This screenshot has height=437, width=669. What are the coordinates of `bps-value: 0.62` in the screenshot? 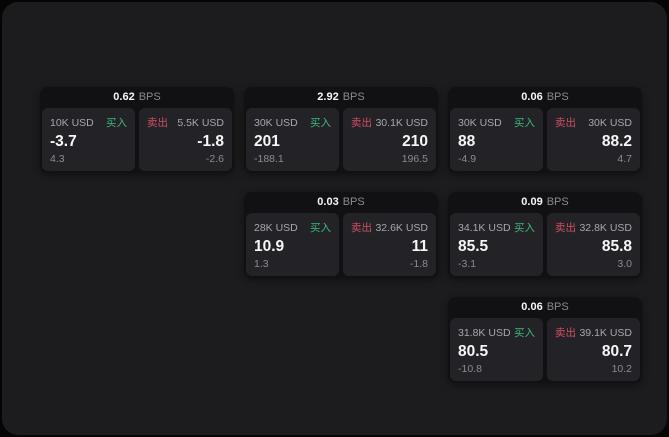 It's located at (124, 97).